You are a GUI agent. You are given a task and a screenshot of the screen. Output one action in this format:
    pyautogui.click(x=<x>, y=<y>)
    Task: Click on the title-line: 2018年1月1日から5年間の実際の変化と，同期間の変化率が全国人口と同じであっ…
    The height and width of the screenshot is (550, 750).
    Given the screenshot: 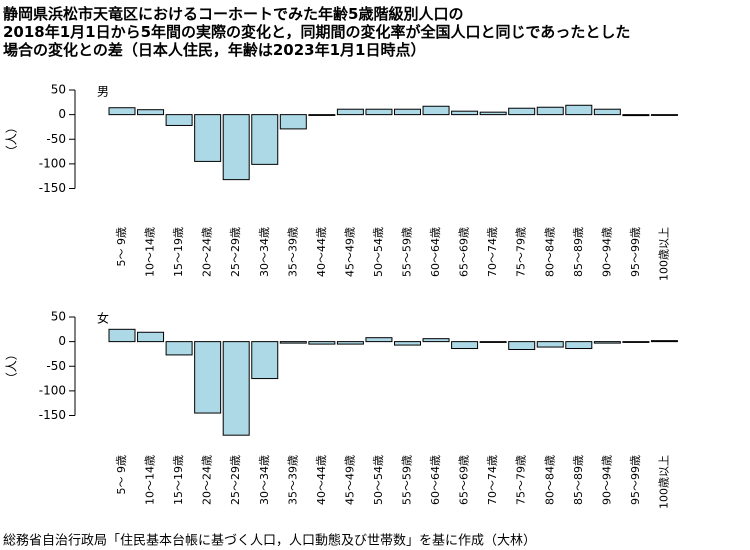 What is the action you would take?
    pyautogui.click(x=316, y=32)
    